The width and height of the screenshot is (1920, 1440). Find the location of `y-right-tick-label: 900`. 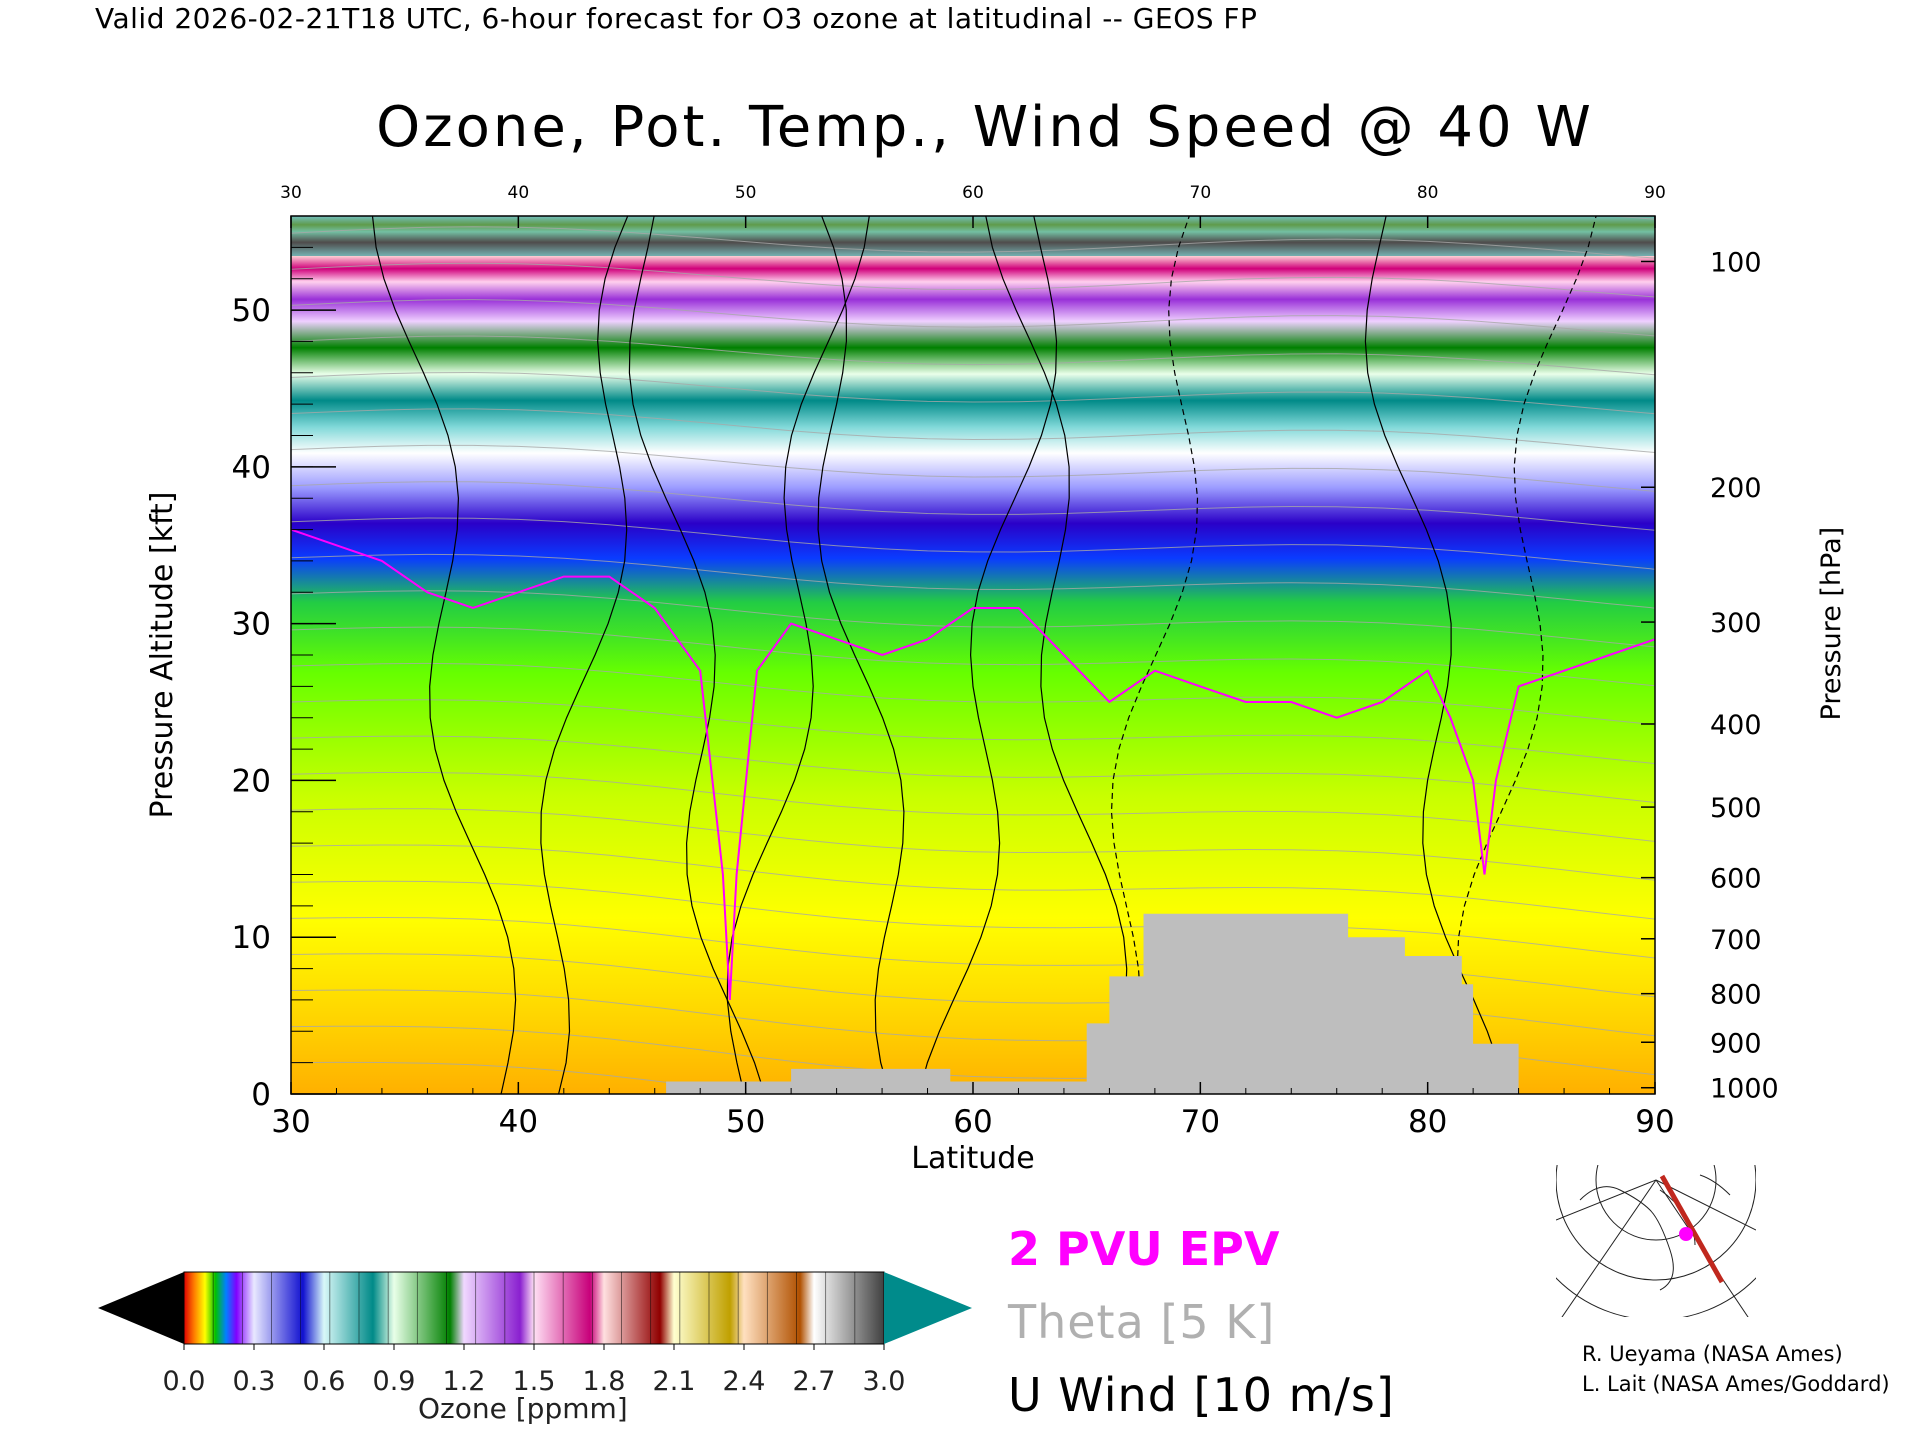

y-right-tick-label: 900 is located at coordinates (1736, 1043).